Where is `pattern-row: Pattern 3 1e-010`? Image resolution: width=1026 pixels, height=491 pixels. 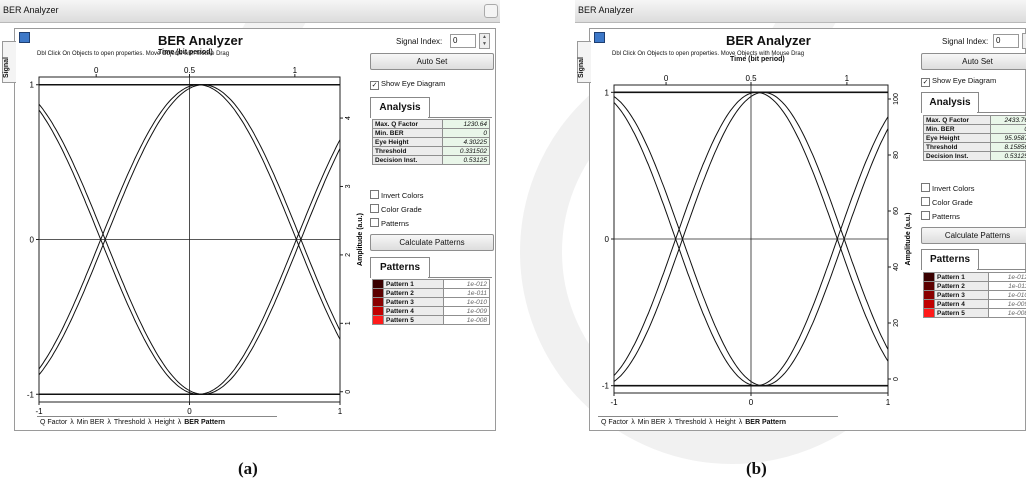
pattern-row: Pattern 3 1e-010 is located at coordinates (431, 302).